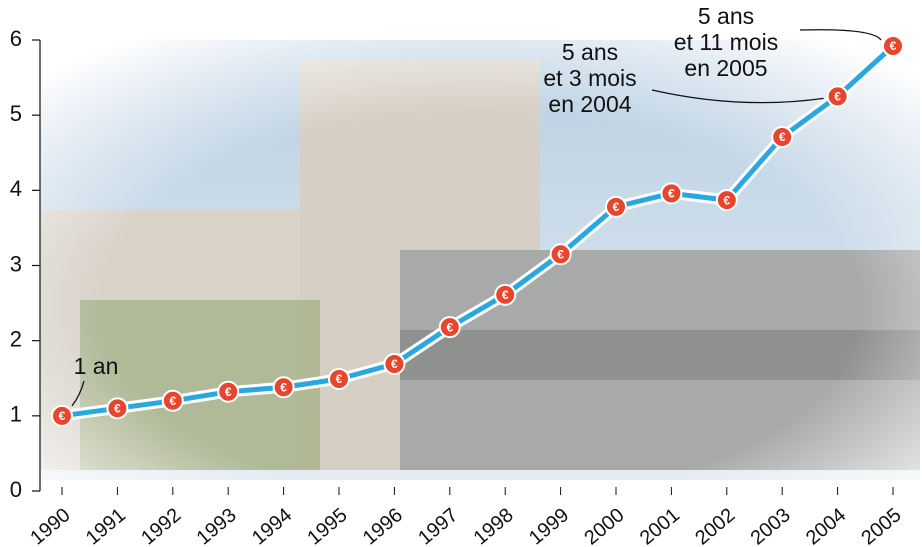  I want to click on y-tick-label: 4, so click(16, 188).